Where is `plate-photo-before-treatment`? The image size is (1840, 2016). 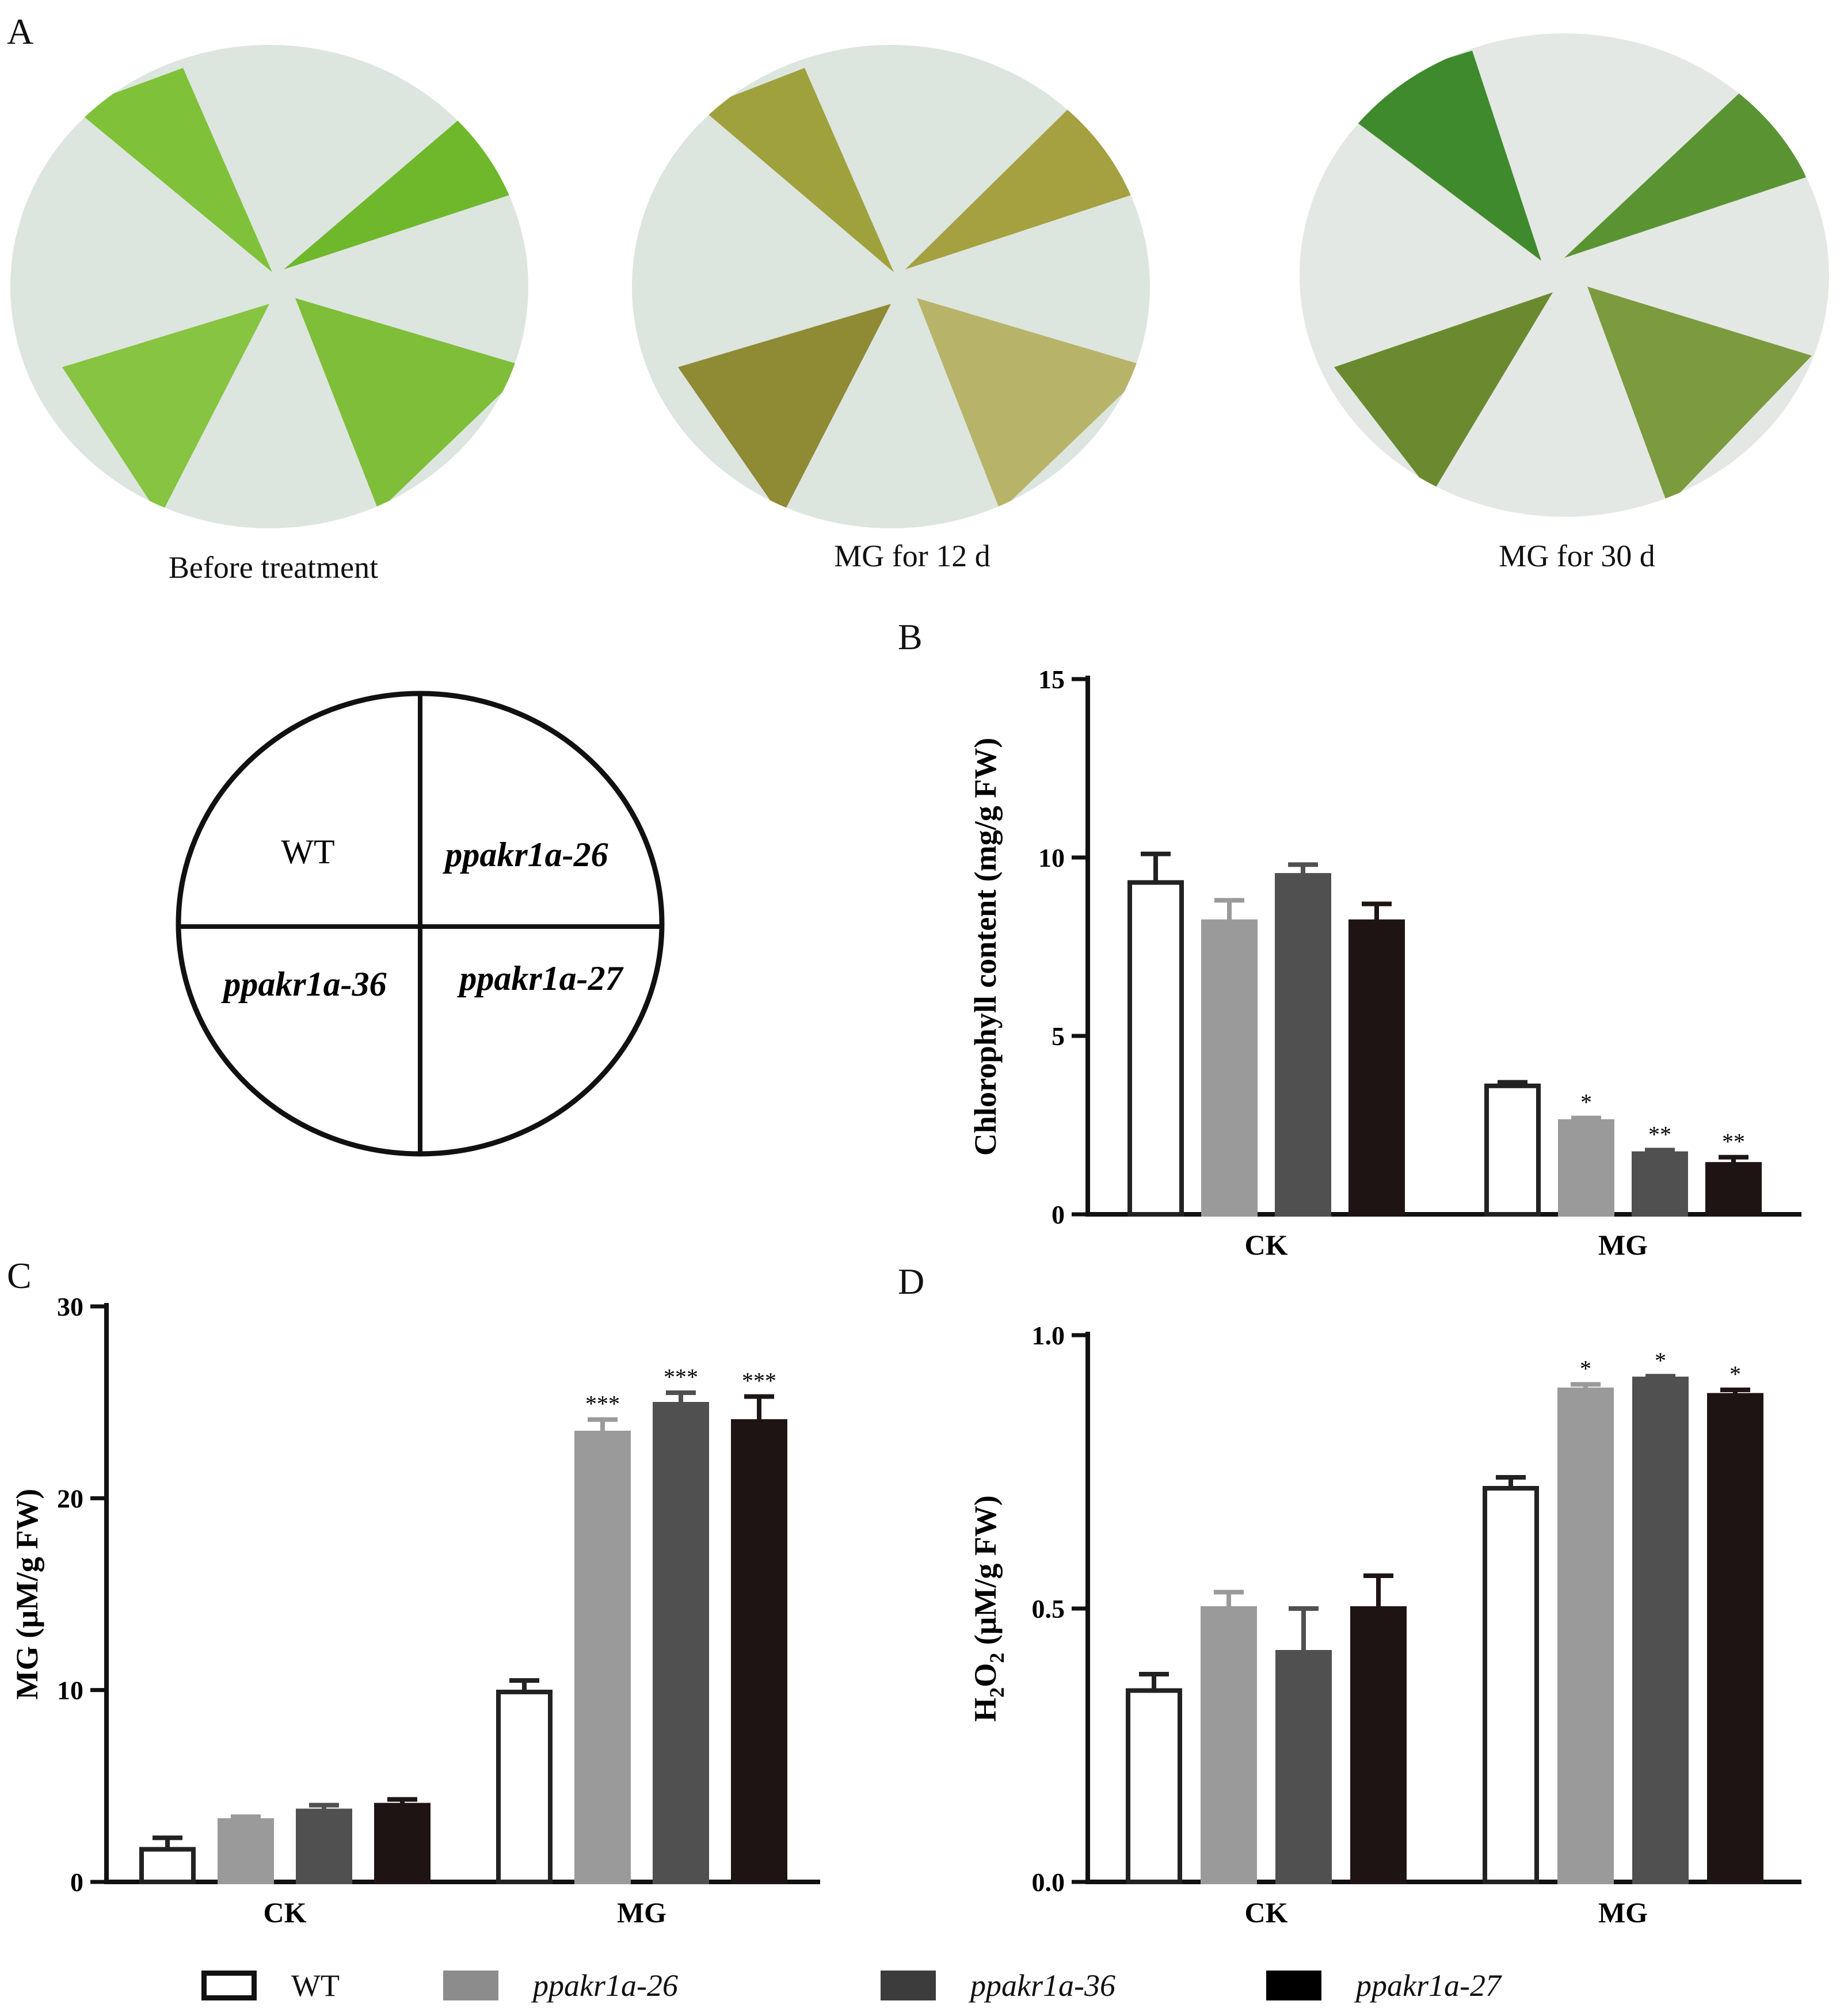
plate-photo-before-treatment is located at coordinates (269, 286).